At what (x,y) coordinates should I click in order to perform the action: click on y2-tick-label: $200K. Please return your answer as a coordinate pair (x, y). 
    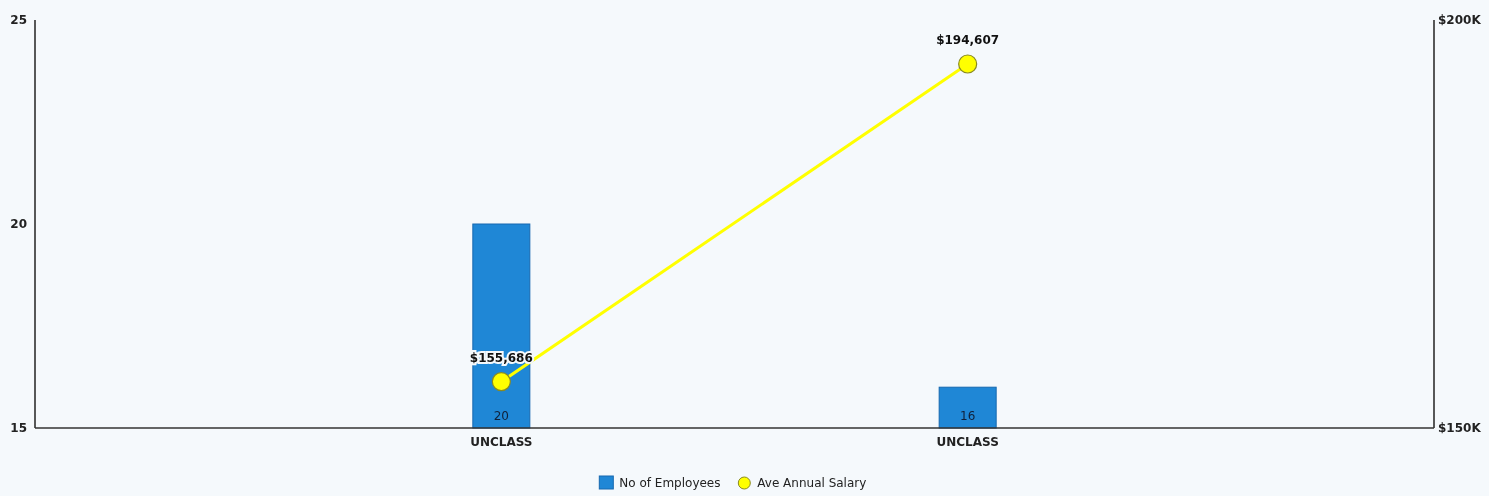
    Looking at the image, I should click on (1460, 20).